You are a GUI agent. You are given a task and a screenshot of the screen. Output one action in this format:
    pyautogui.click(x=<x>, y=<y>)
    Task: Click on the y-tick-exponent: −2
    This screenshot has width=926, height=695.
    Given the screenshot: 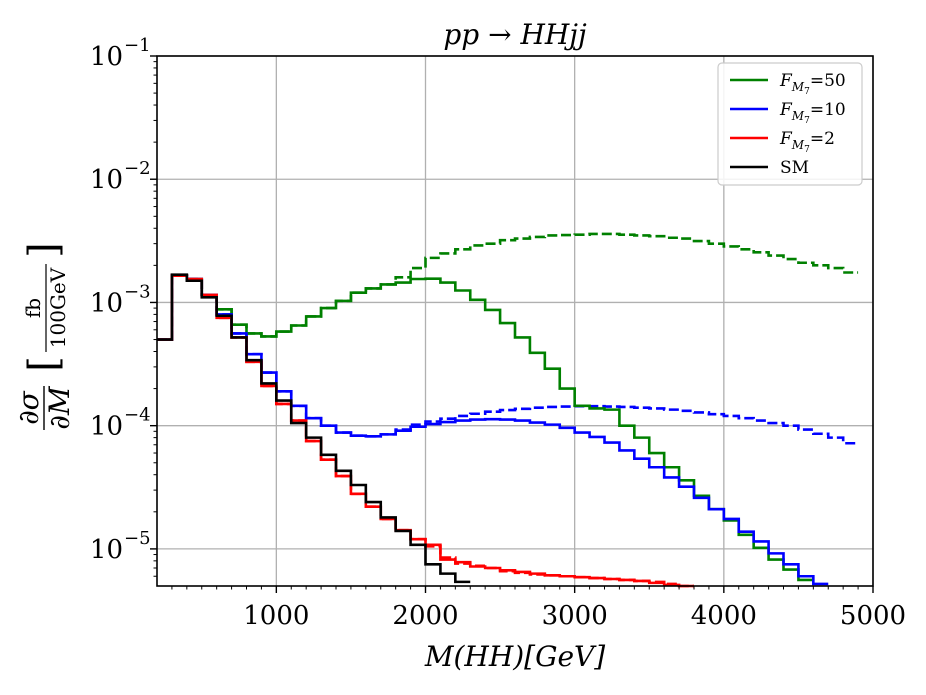 What is the action you would take?
    pyautogui.click(x=137, y=168)
    